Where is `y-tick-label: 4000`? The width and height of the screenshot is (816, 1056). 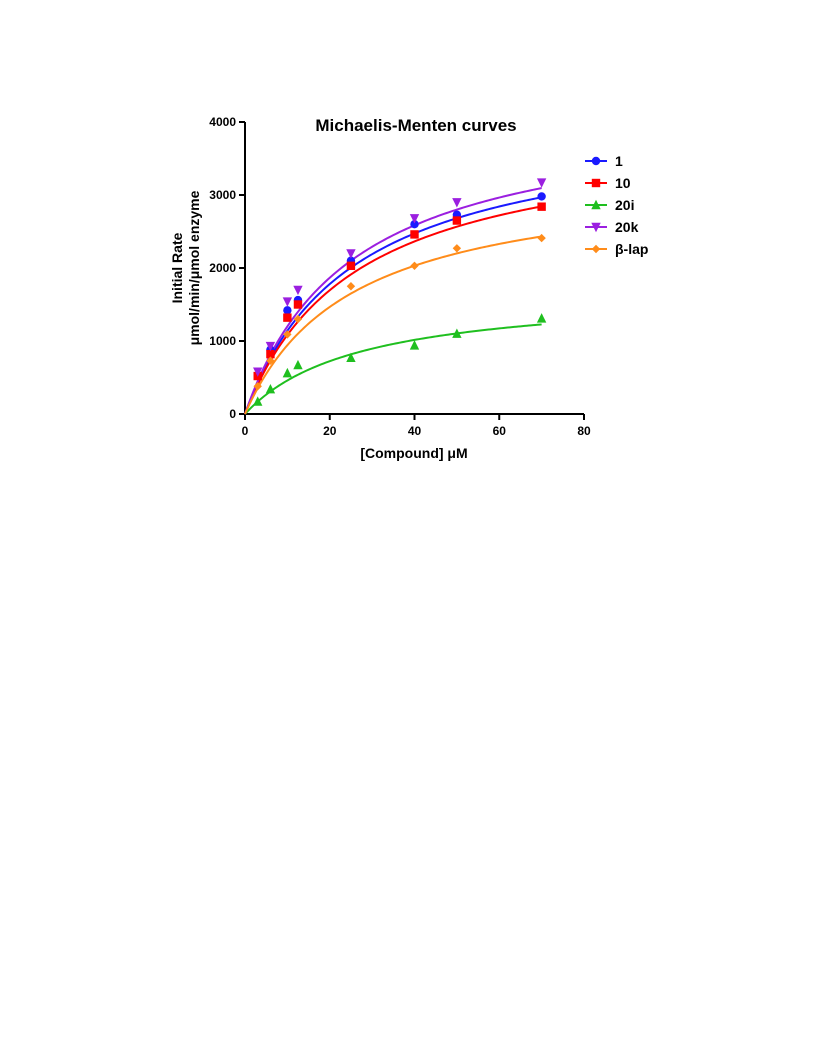
y-tick-label: 4000 is located at coordinates (222, 122).